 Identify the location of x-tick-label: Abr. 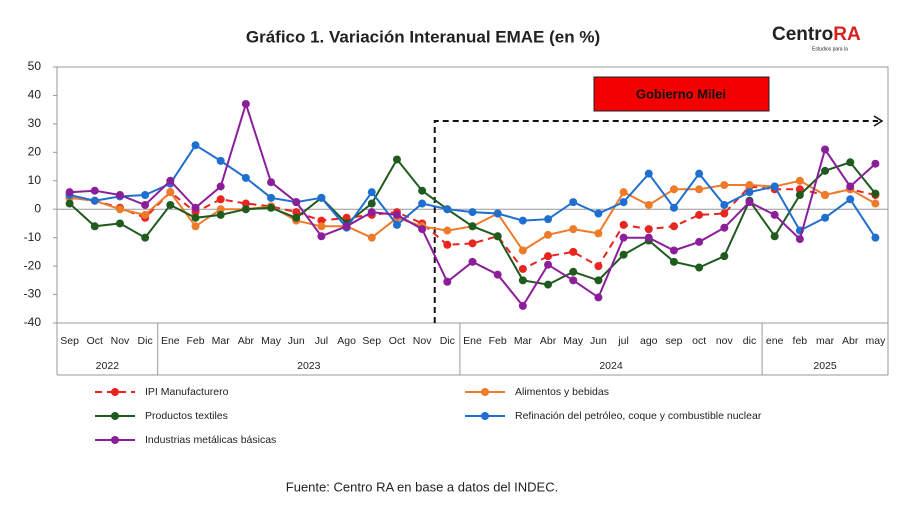
(850, 341).